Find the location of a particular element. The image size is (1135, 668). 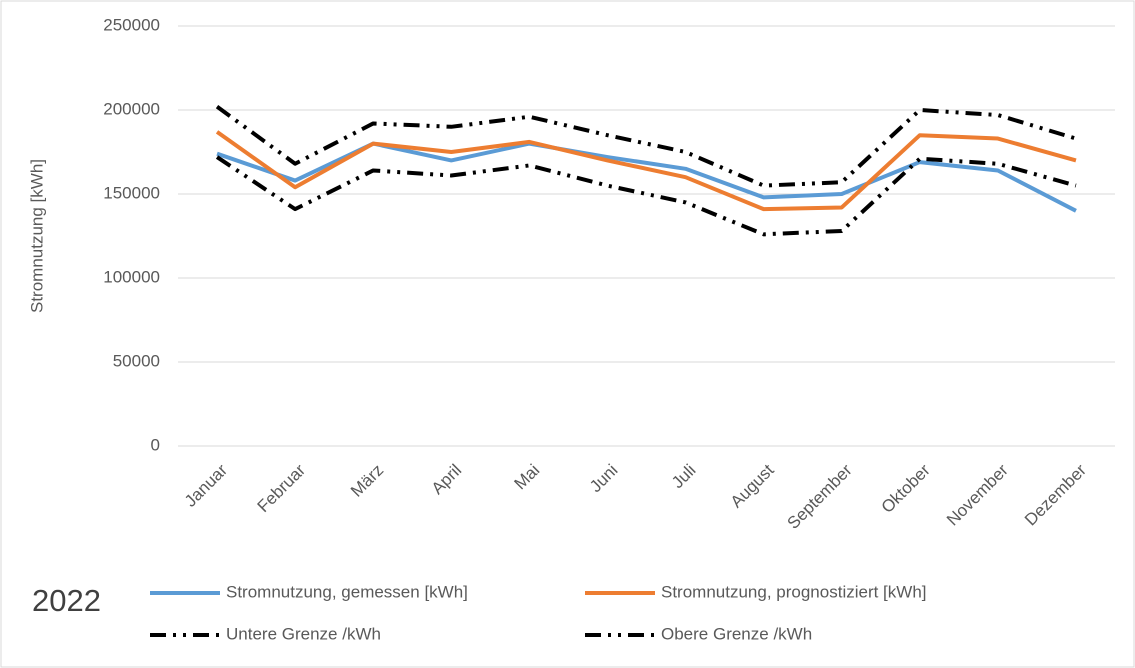

y-tick-label: 100000 is located at coordinates (131, 276).